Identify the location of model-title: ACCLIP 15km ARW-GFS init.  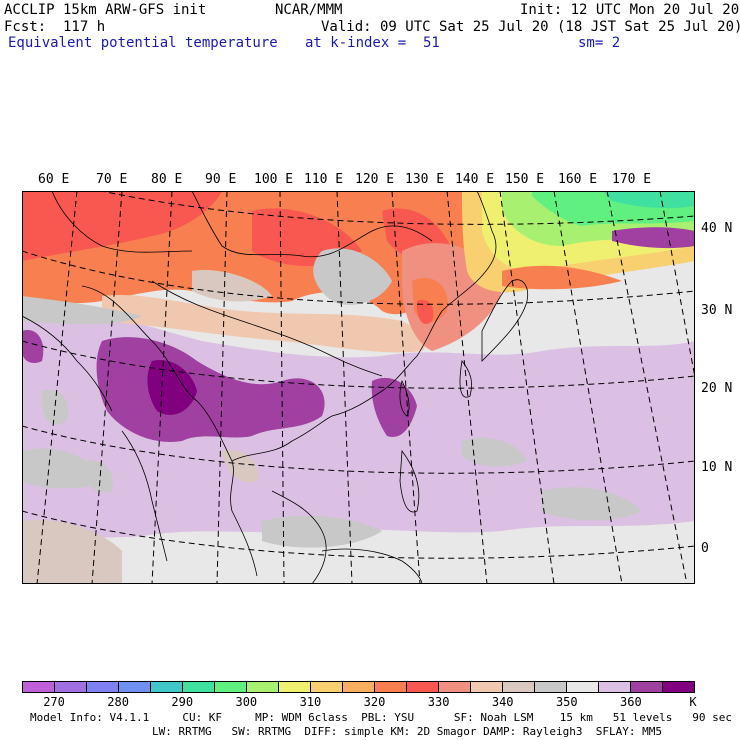
(105, 10).